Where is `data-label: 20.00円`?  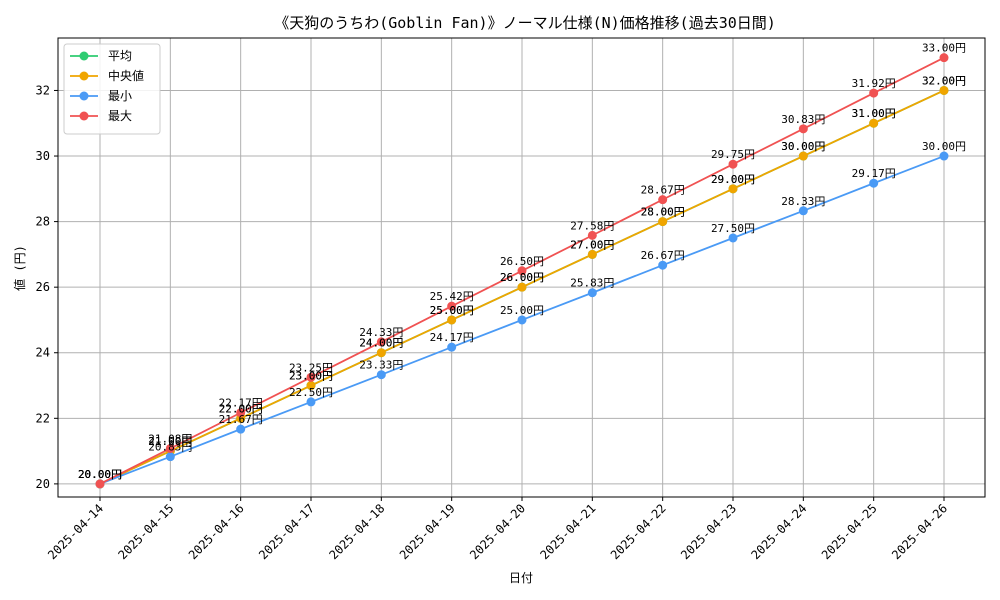 data-label: 20.00円 is located at coordinates (100, 474).